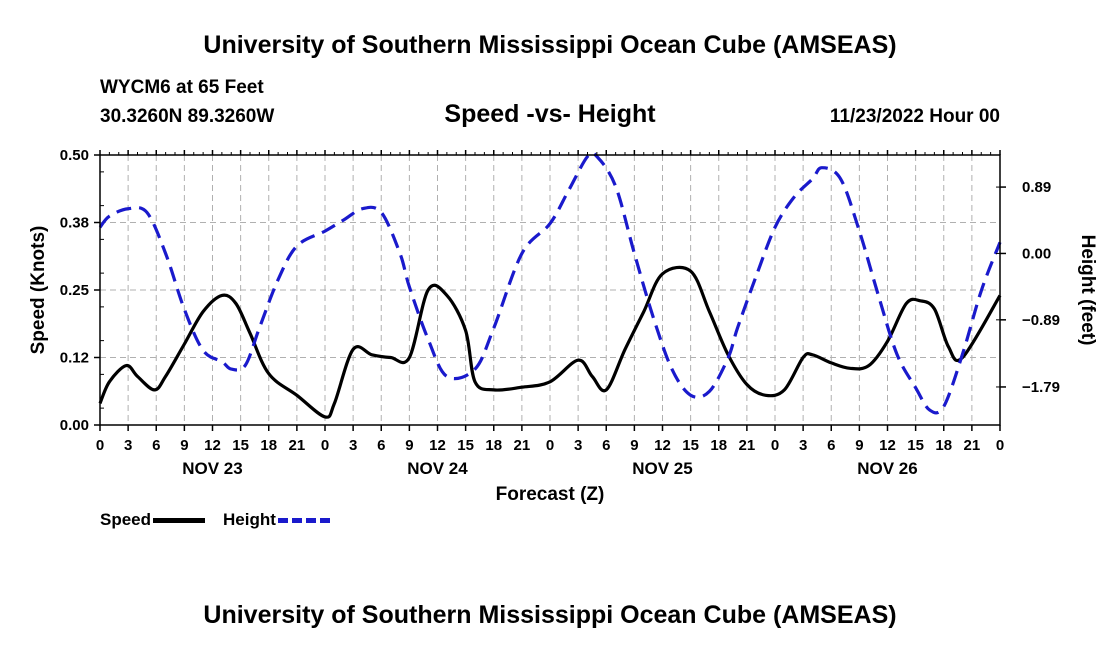  I want to click on y2-axis-label: Height (feet), so click(1087, 290).